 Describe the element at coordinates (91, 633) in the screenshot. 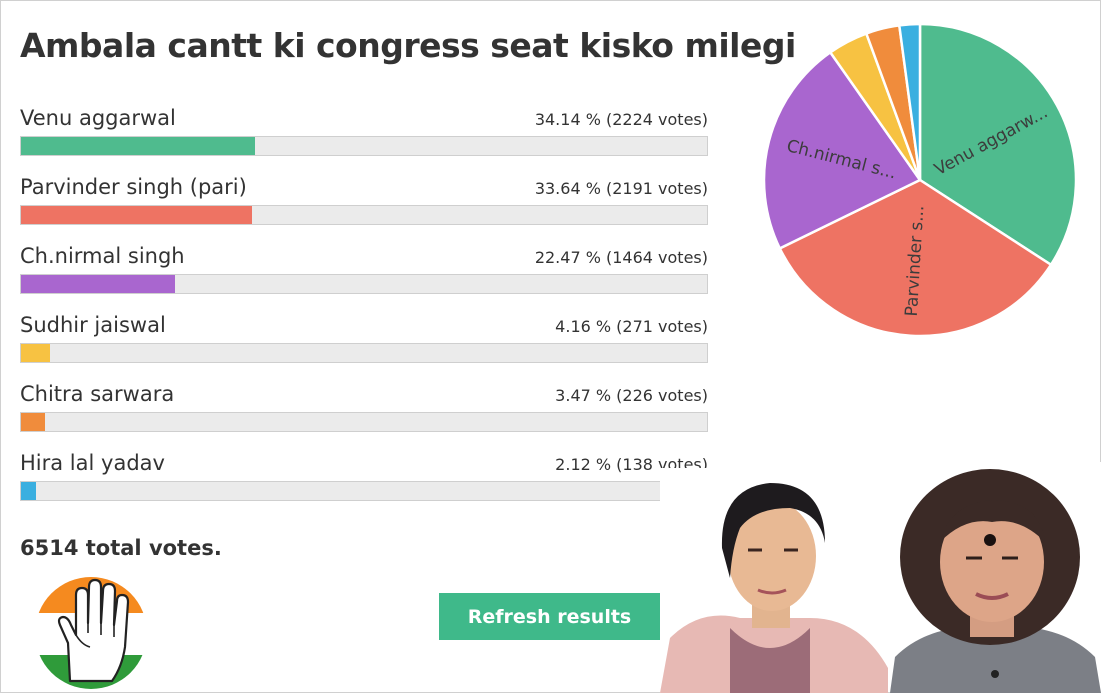

I see `congress-hand-logo` at that location.